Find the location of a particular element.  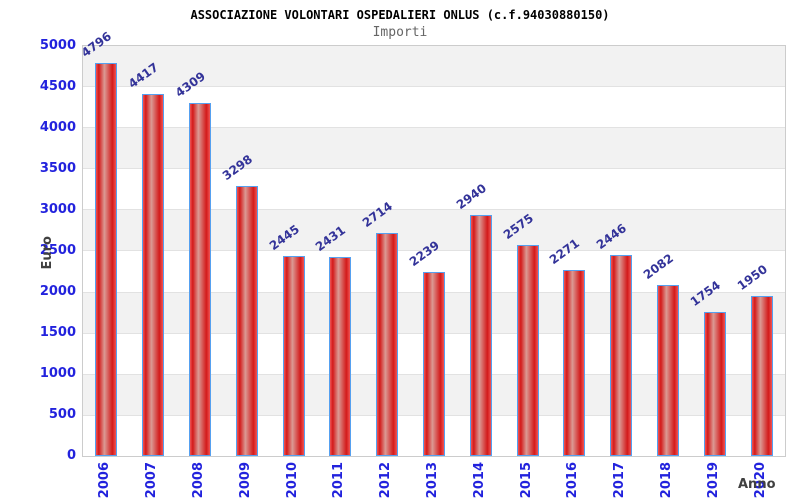

y-tick-label: 2000 is located at coordinates (57, 291).